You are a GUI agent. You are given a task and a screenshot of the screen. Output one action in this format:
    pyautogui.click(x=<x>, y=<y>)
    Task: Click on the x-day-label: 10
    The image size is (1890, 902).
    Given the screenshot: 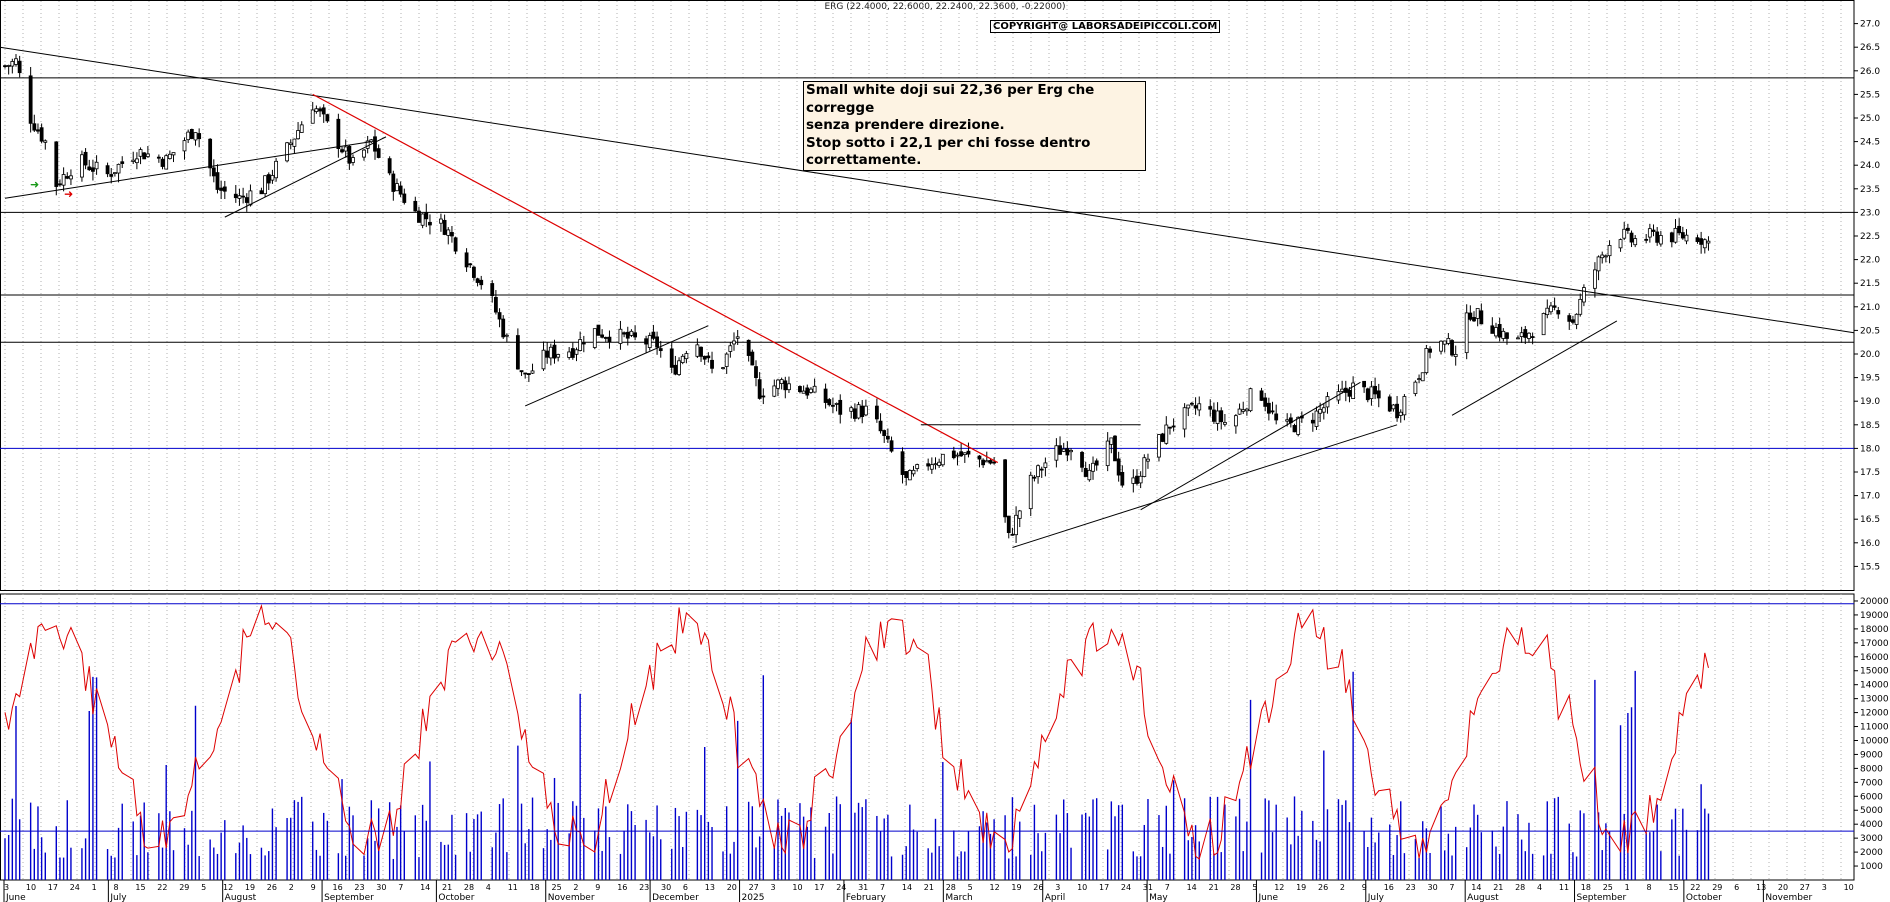 What is the action you would take?
    pyautogui.click(x=797, y=887)
    